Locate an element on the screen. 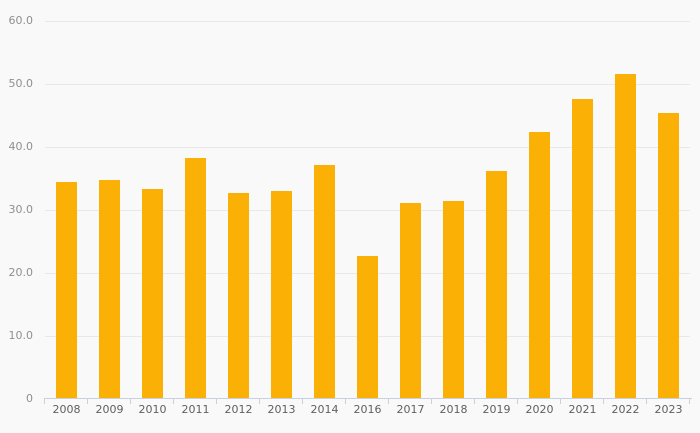 The image size is (700, 433). bar-2023 is located at coordinates (668, 255).